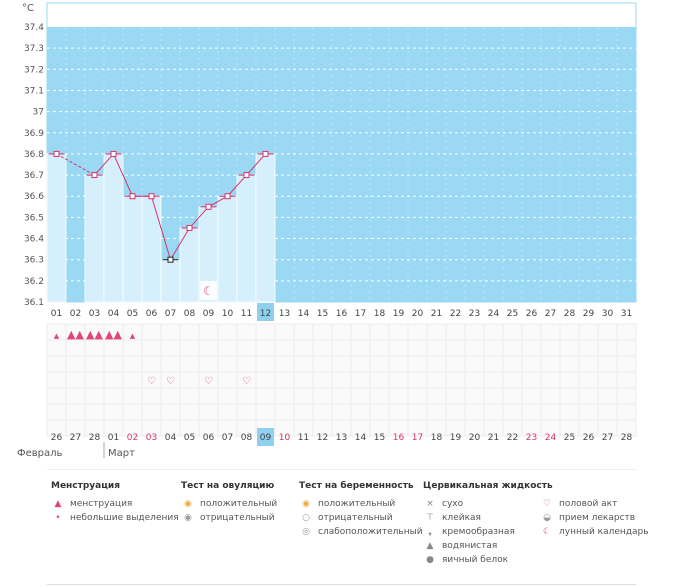 The width and height of the screenshot is (675, 587). I want to click on cycle-day-label: 24, so click(494, 314).